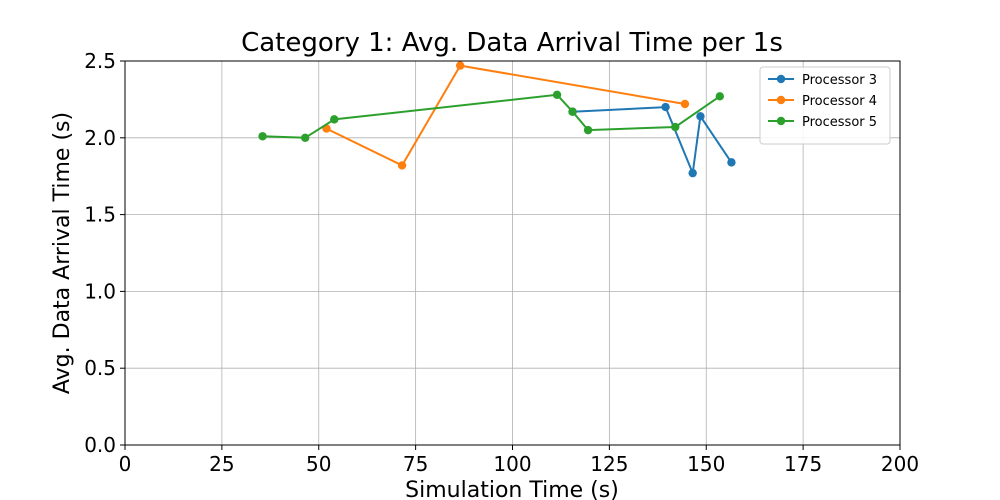 The height and width of the screenshot is (500, 1000). Describe the element at coordinates (415, 464) in the screenshot. I see `x-tick-label: 75` at that location.